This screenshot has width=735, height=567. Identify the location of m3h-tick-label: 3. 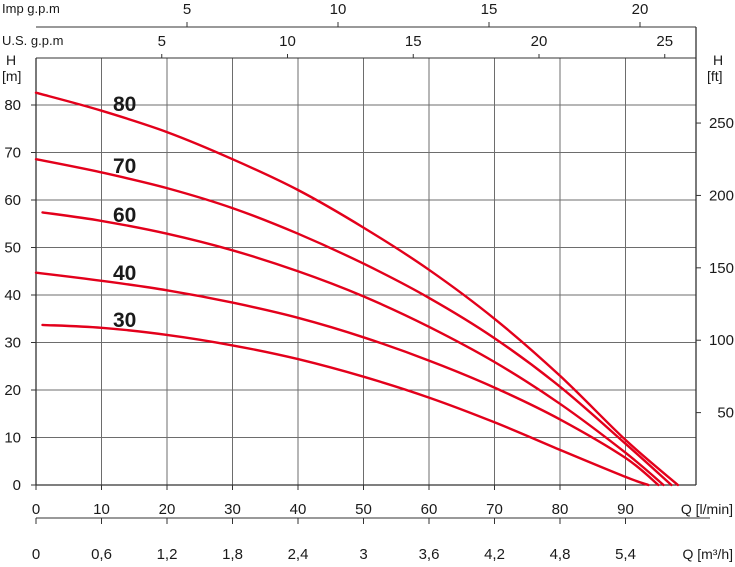
(363, 554).